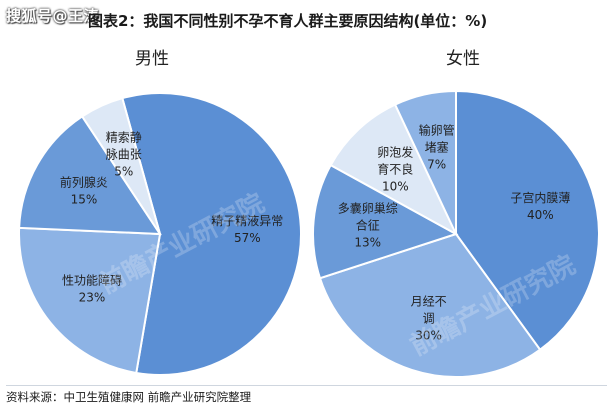 Image resolution: width=613 pixels, height=418 pixels. I want to click on slice-name: 月经不, so click(429, 301).